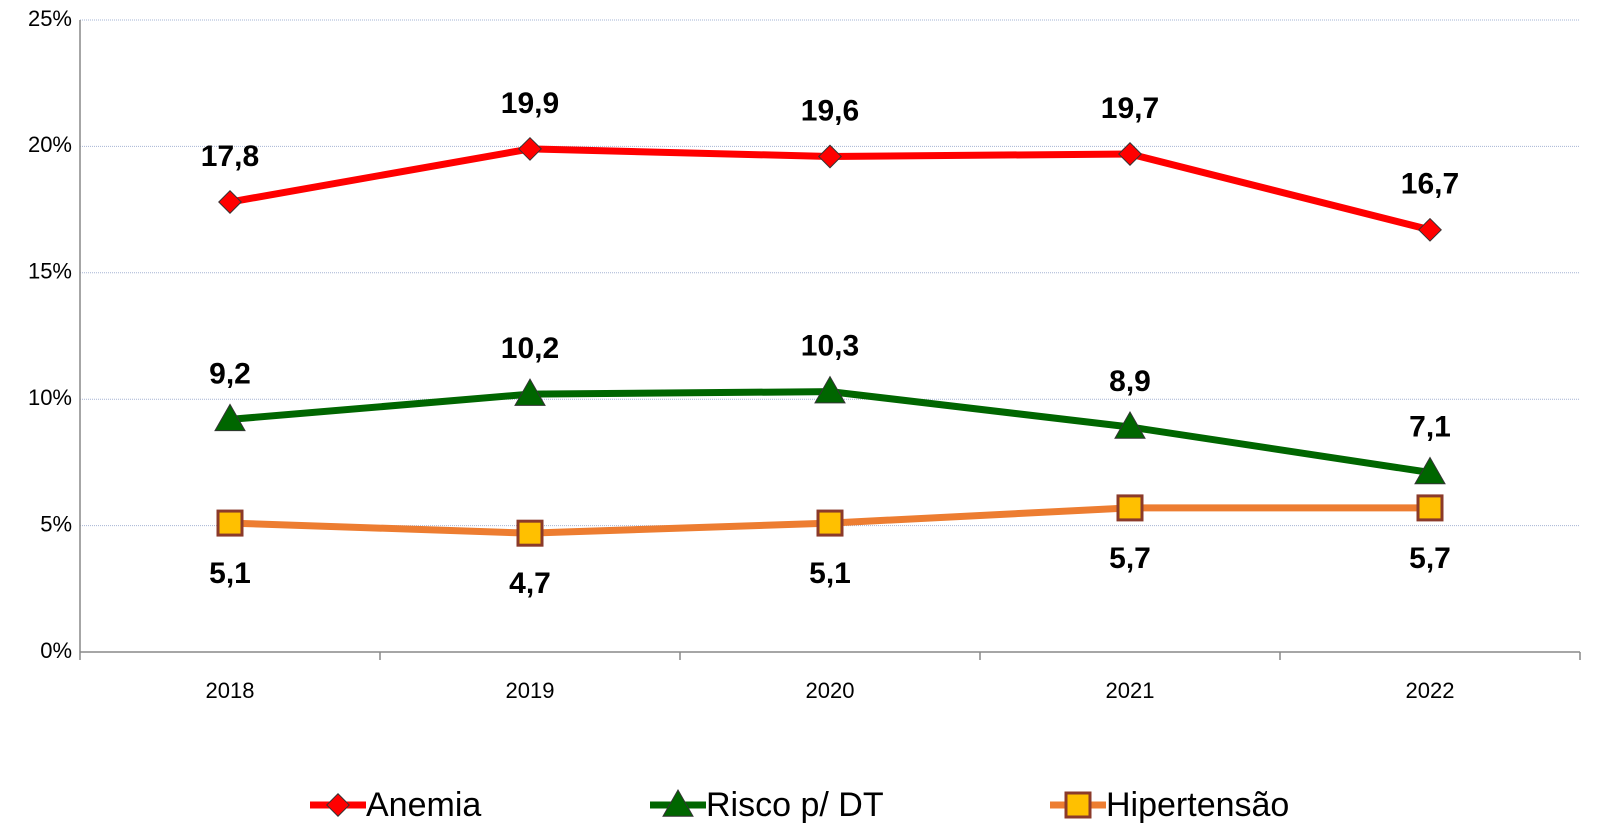 This screenshot has width=1597, height=836. What do you see at coordinates (56, 650) in the screenshot?
I see `y-tick-label: 0%` at bounding box center [56, 650].